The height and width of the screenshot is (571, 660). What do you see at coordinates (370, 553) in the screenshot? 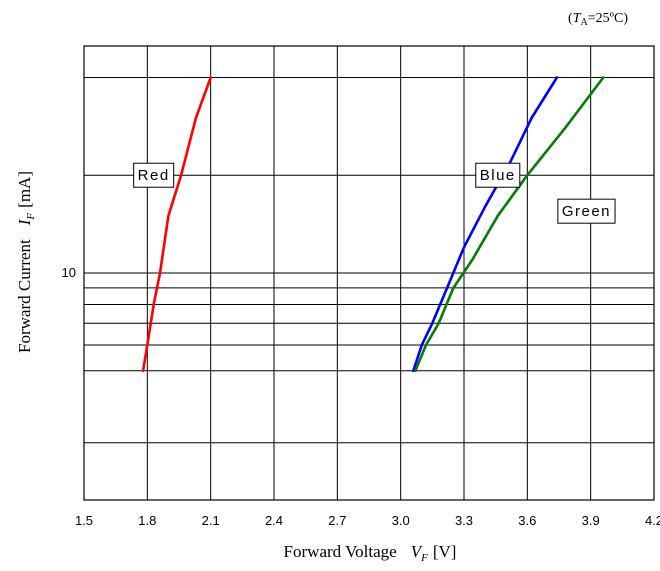
I see `x-axis-title: Forward Voltage VF [V]` at bounding box center [370, 553].